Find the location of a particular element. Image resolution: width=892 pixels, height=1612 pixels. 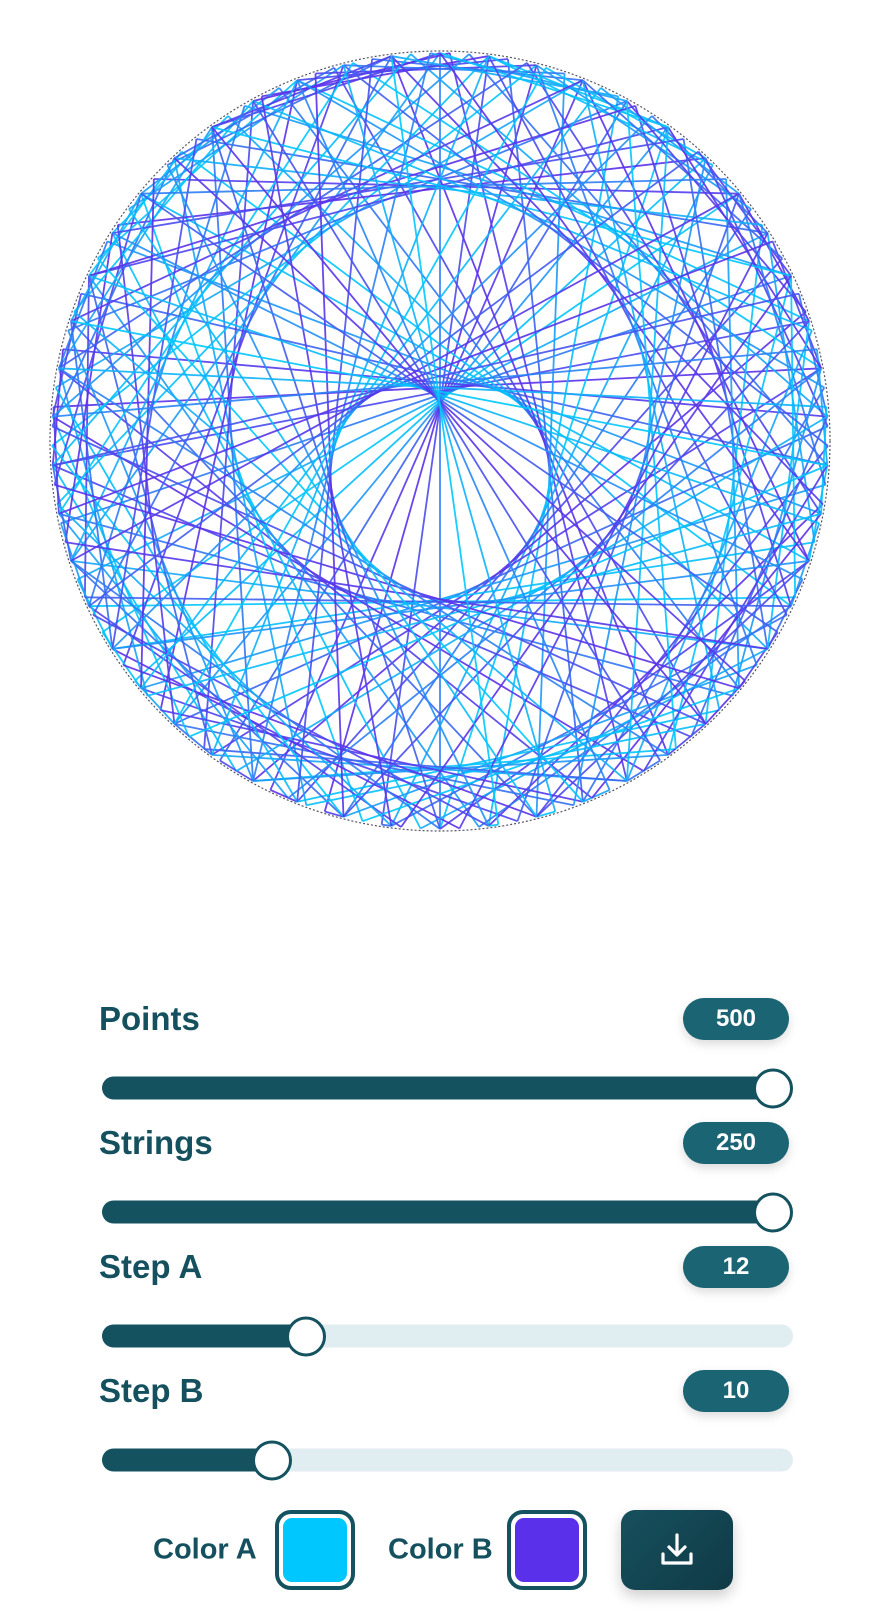

download-icon is located at coordinates (677, 1549).